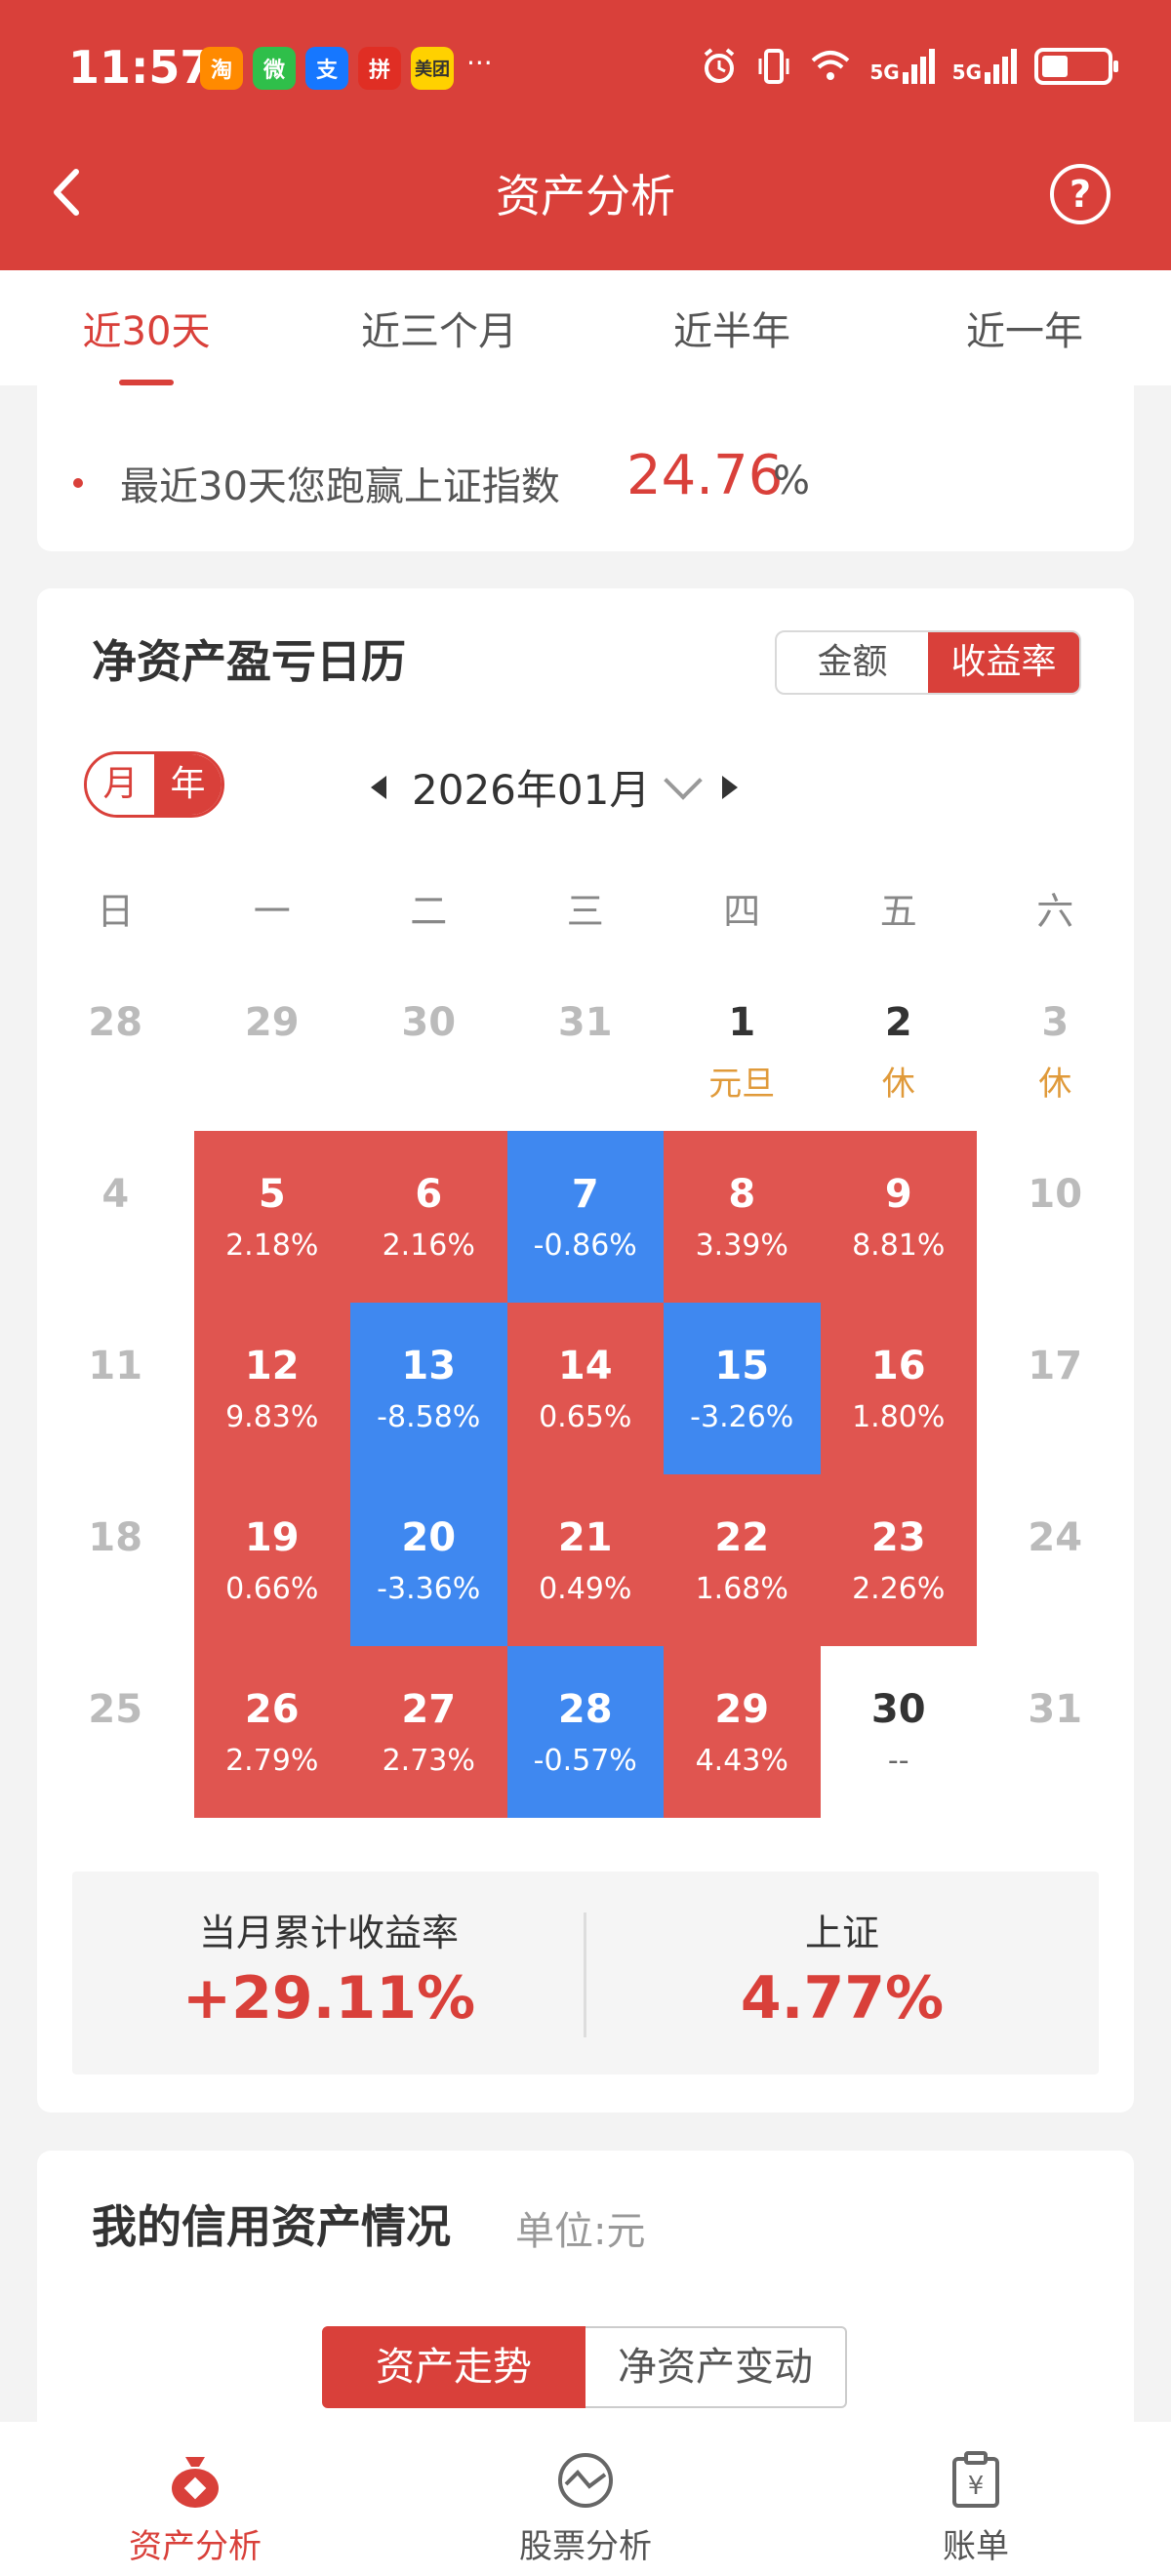 The width and height of the screenshot is (1171, 2576). I want to click on calendar-day: 9 8.81%, so click(898, 1217).